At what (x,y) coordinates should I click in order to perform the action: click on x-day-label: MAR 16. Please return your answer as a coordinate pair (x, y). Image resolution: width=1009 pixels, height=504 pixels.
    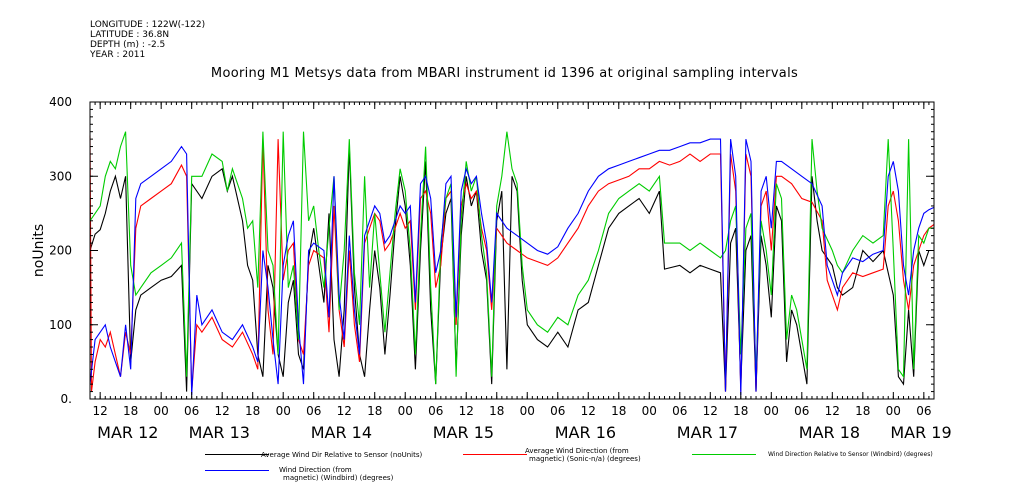
    Looking at the image, I should click on (585, 432).